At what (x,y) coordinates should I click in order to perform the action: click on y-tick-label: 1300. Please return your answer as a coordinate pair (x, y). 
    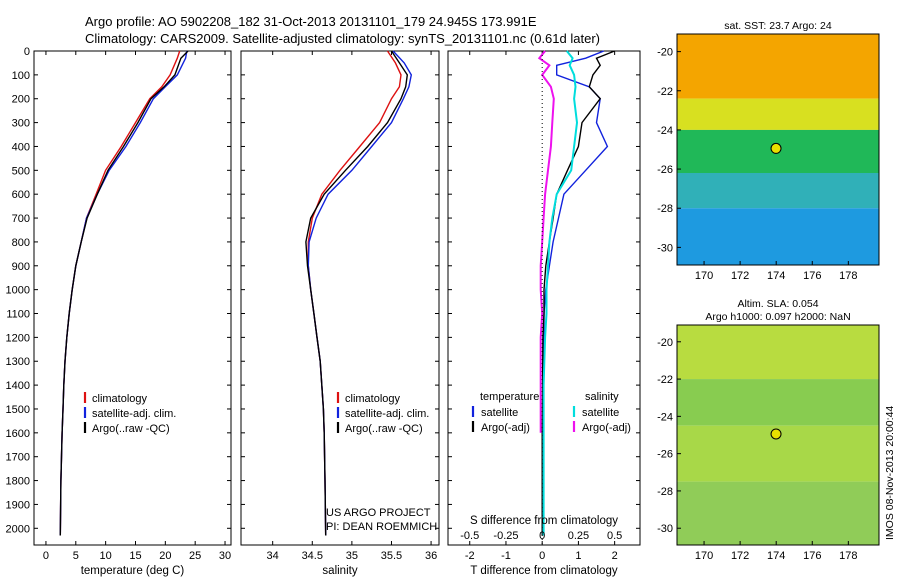
    Looking at the image, I should click on (18, 362).